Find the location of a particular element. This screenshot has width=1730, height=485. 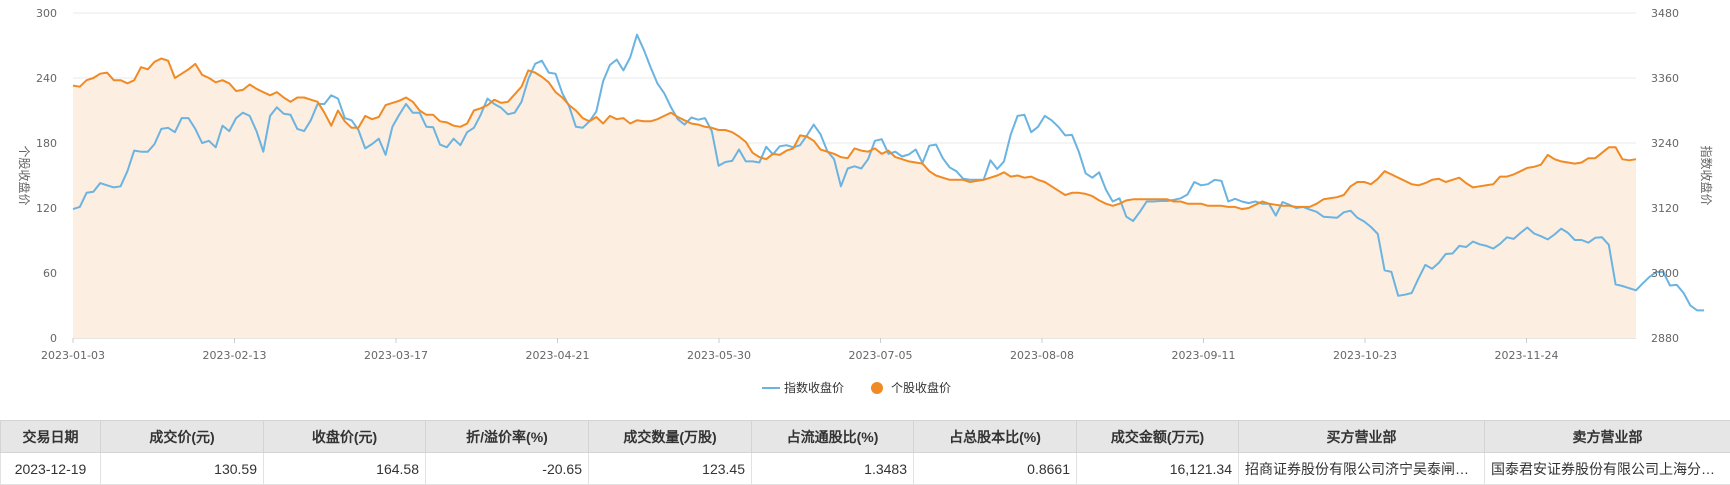

legend-stock-swatch is located at coordinates (877, 388).